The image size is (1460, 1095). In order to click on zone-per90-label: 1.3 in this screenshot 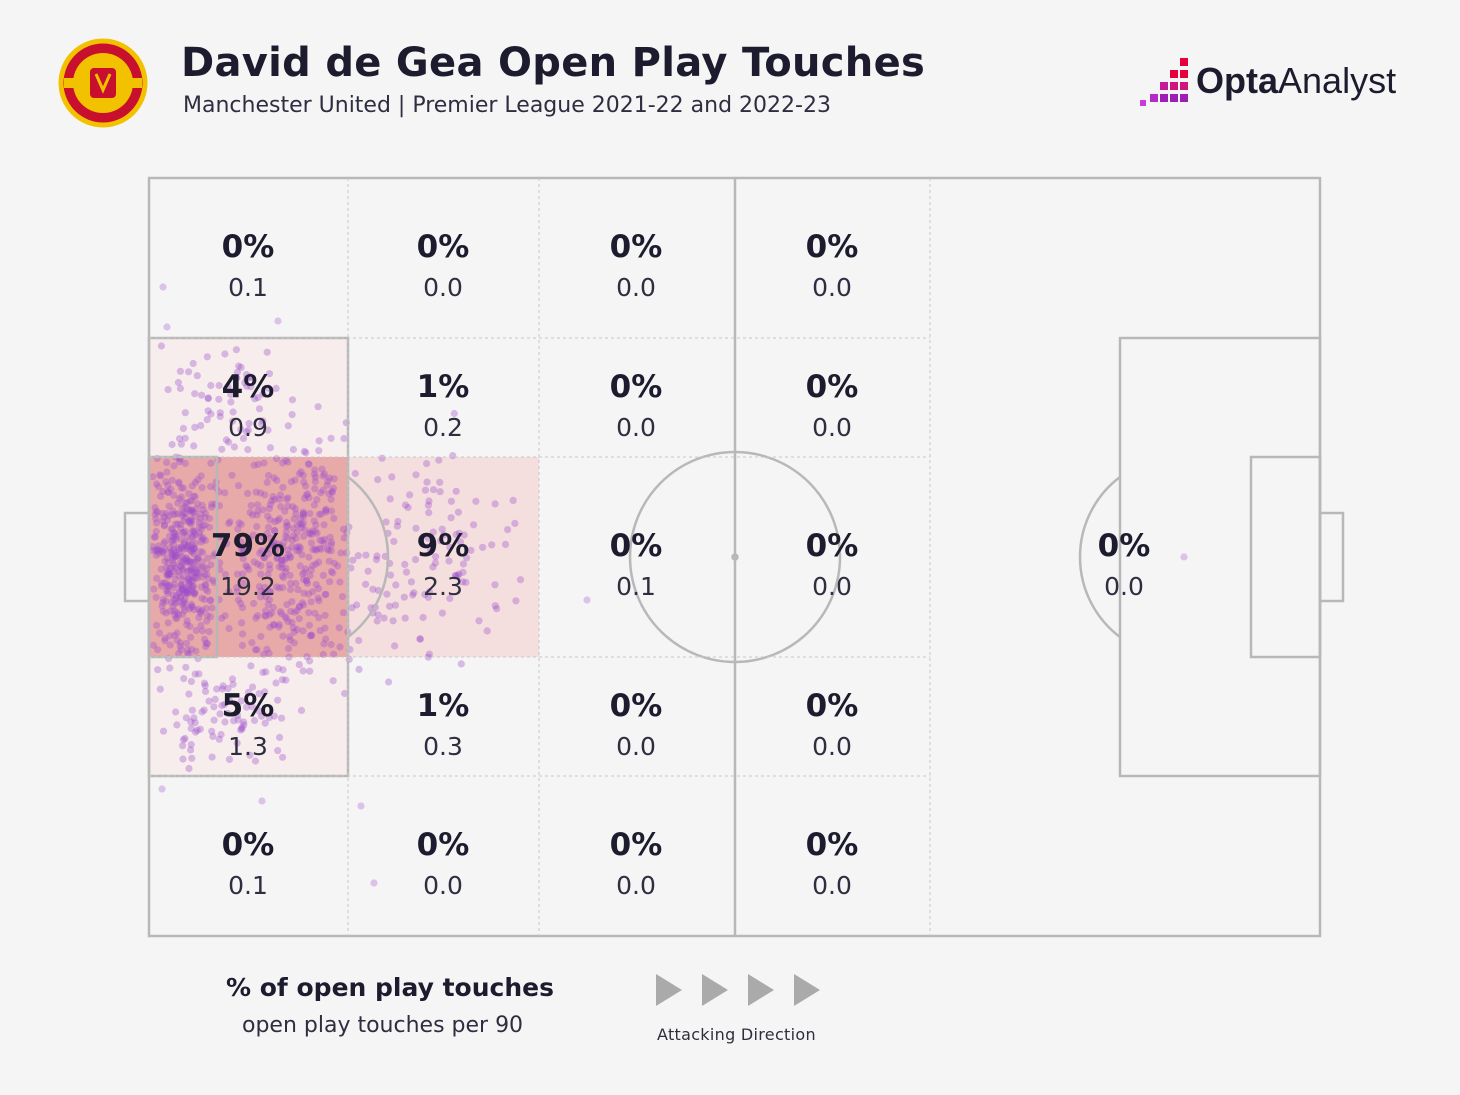, I will do `click(248, 746)`.